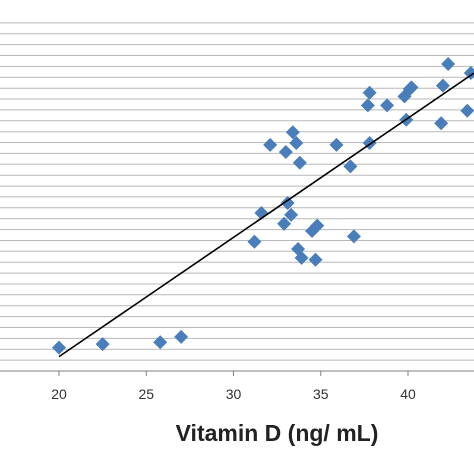  Describe the element at coordinates (408, 394) in the screenshot. I see `x-tick-label: 40` at that location.